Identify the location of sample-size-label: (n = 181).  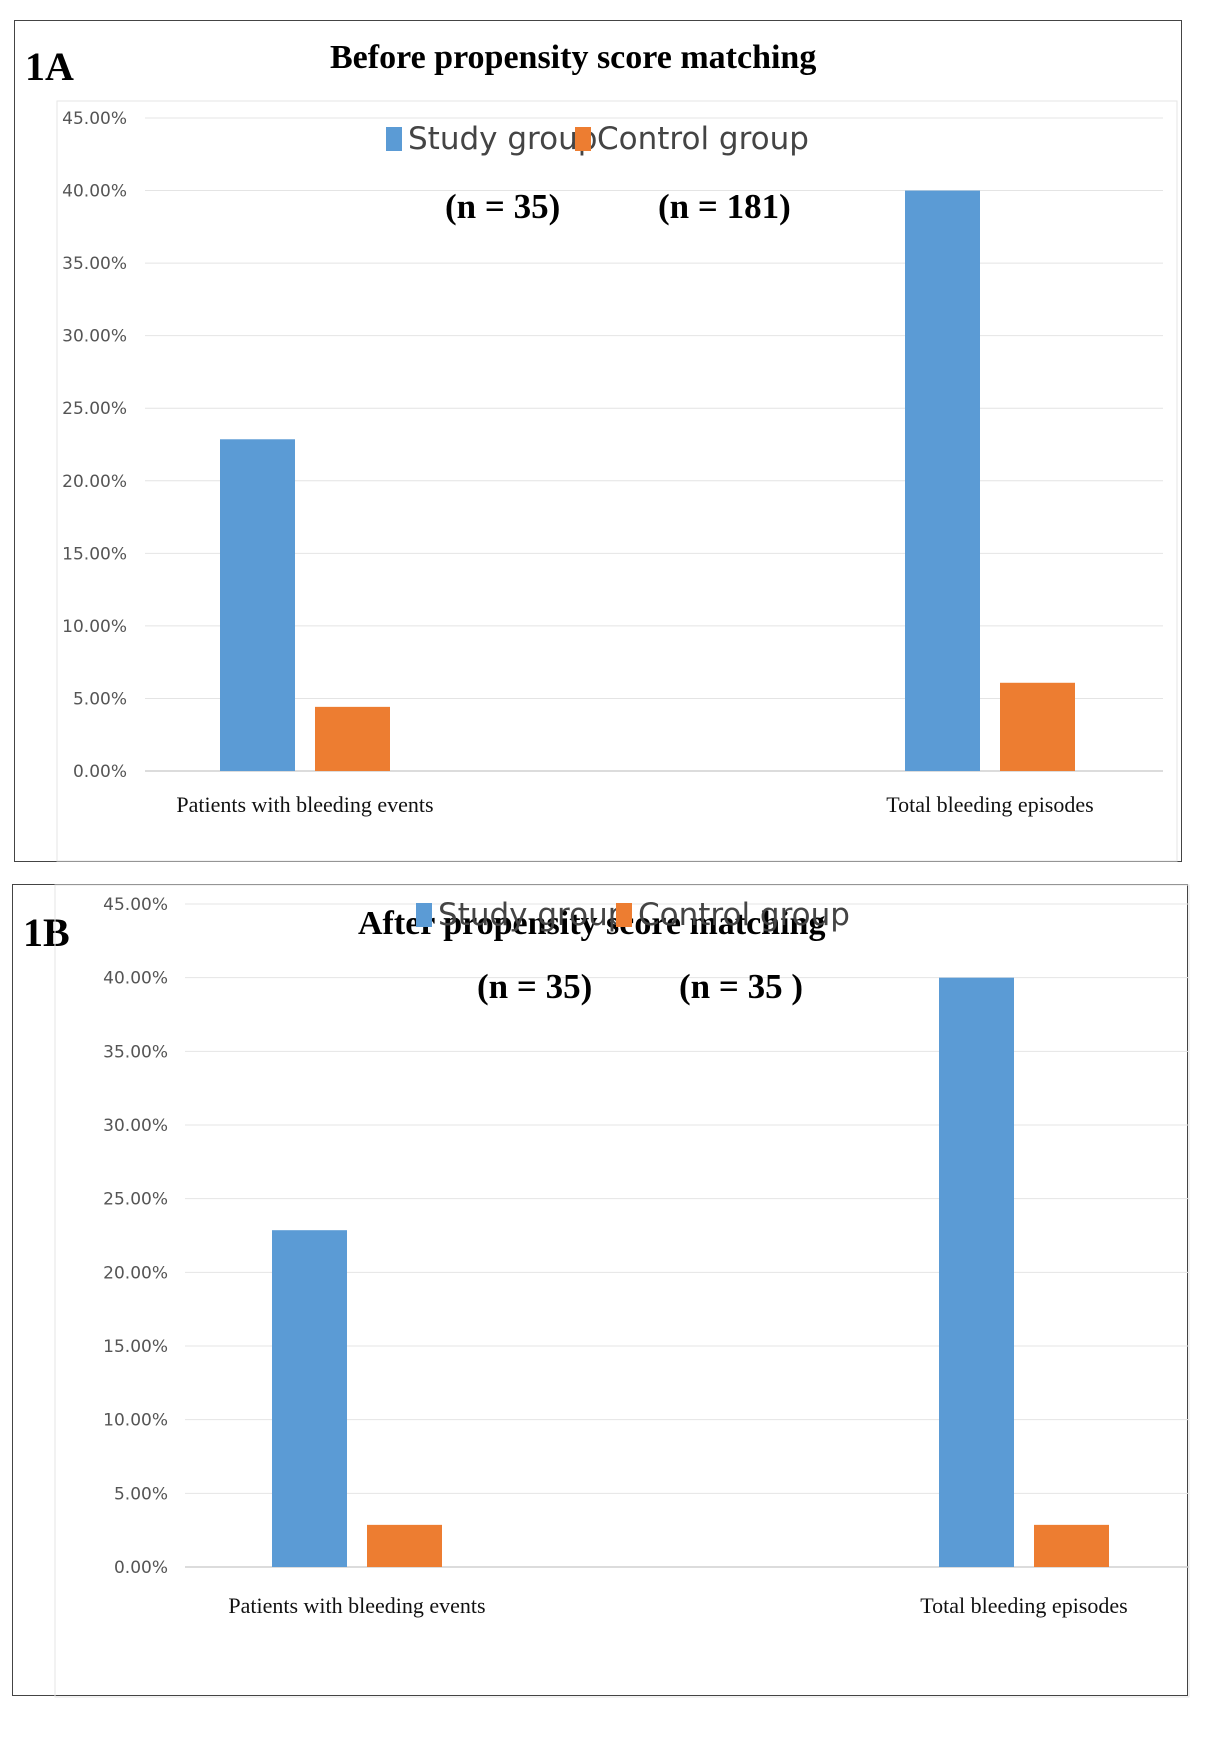
(724, 206).